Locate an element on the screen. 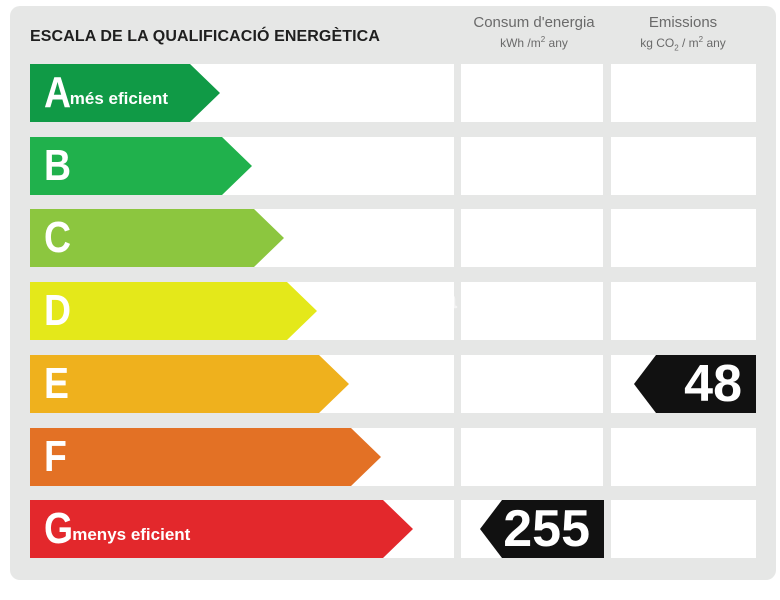 This screenshot has width=780, height=600. emissions-cell-b is located at coordinates (683, 166).